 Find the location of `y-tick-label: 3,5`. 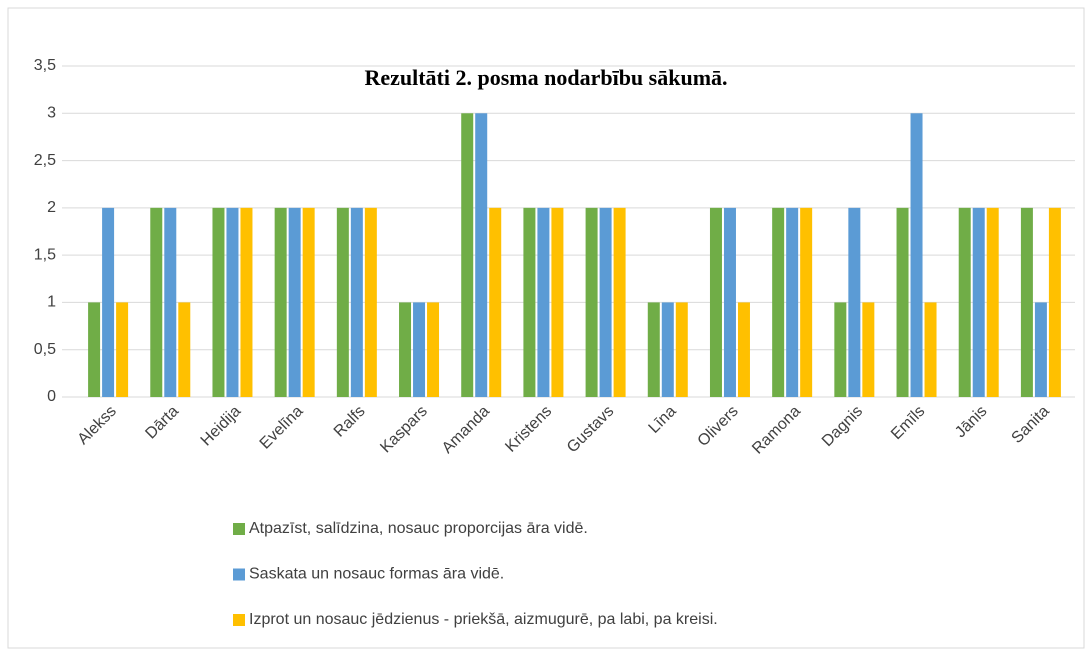

y-tick-label: 3,5 is located at coordinates (45, 65).